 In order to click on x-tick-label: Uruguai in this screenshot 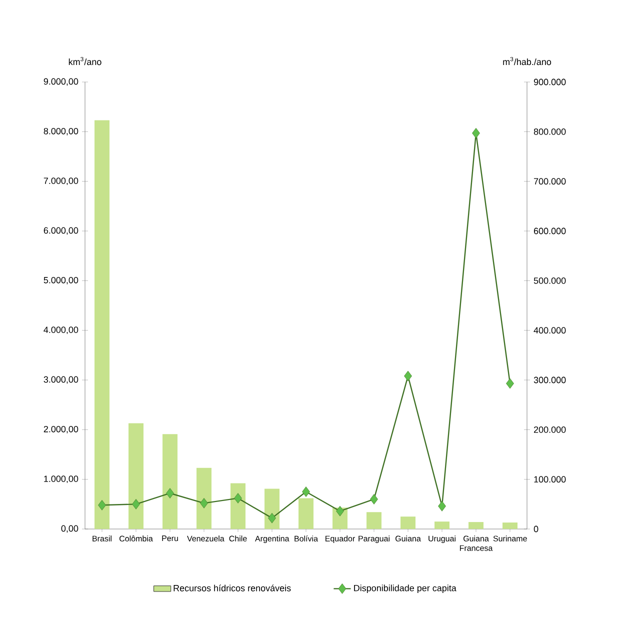, I will do `click(442, 539)`.